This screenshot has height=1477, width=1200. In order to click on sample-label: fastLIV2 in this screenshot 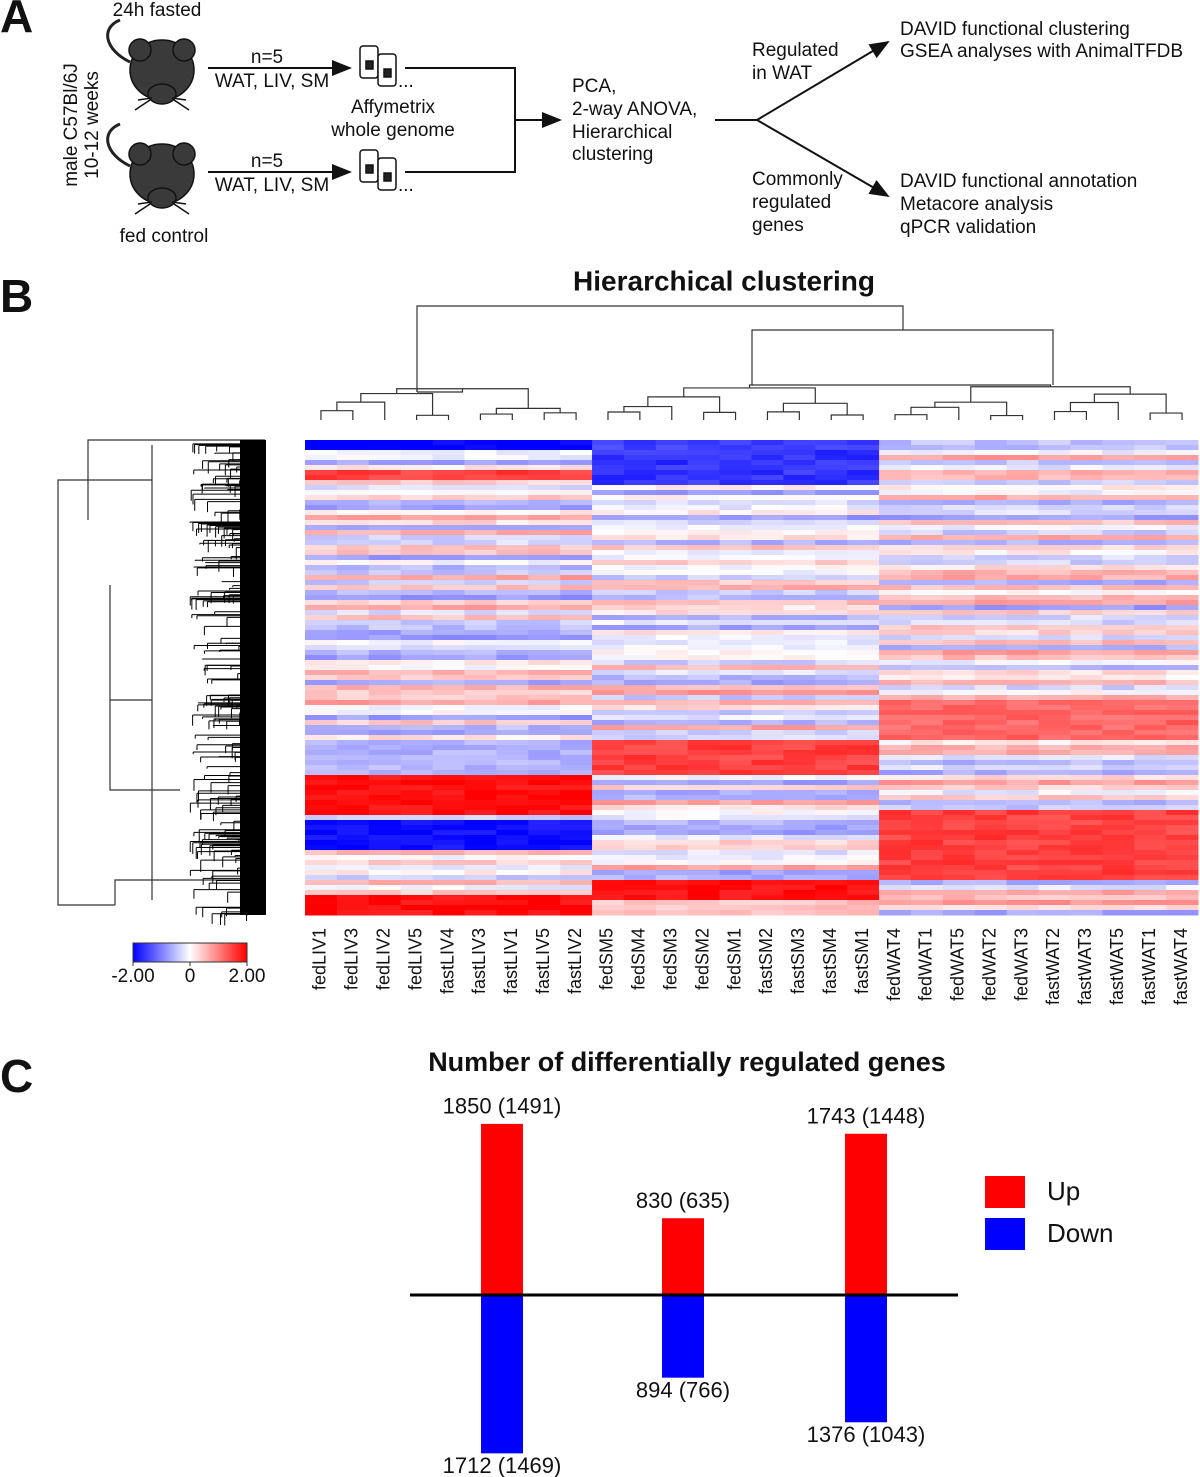, I will do `click(575, 961)`.